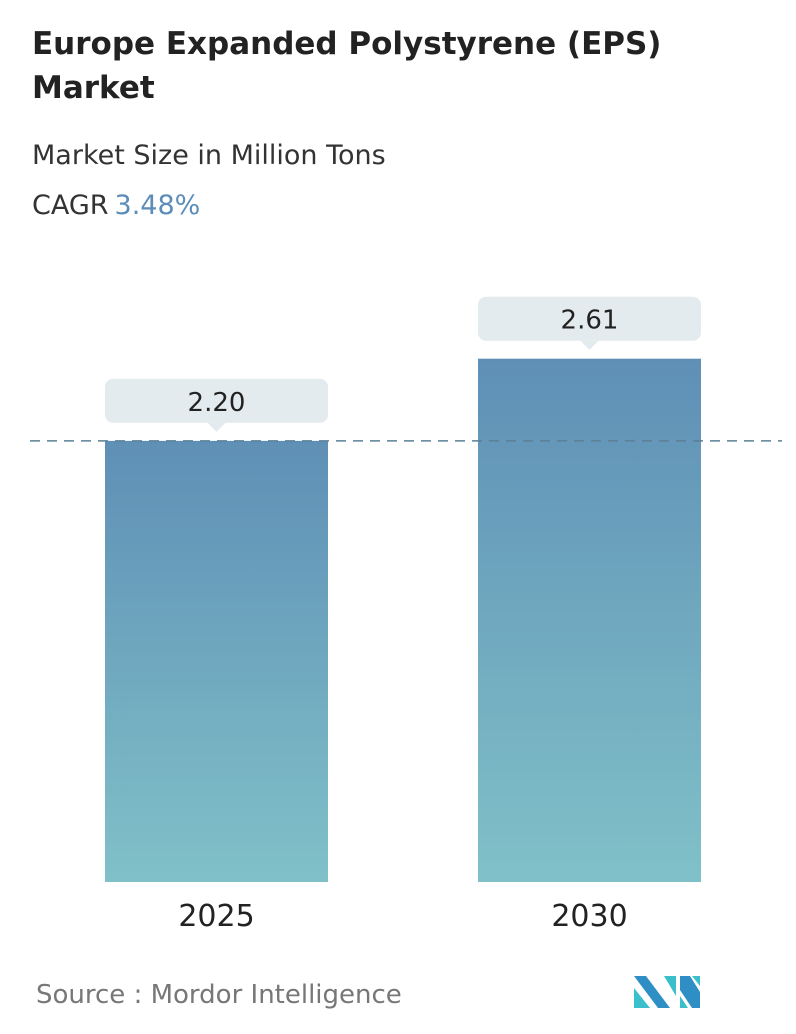 This screenshot has height=1034, width=796. What do you see at coordinates (157, 205) in the screenshot?
I see `cagr-value: 3.48%` at bounding box center [157, 205].